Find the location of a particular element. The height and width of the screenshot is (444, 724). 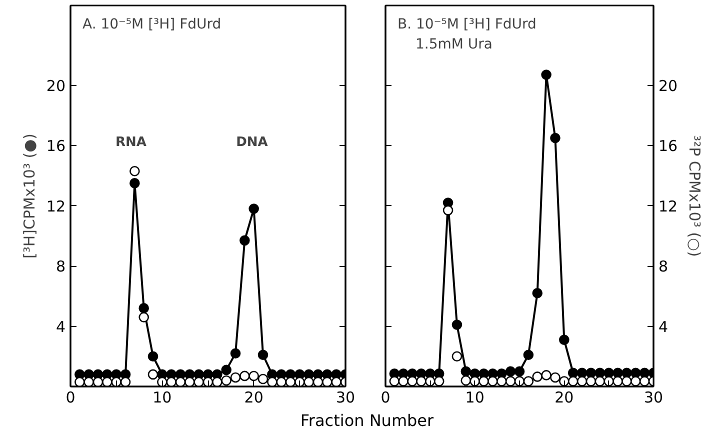

y2-tick-label: 20 is located at coordinates (668, 85).